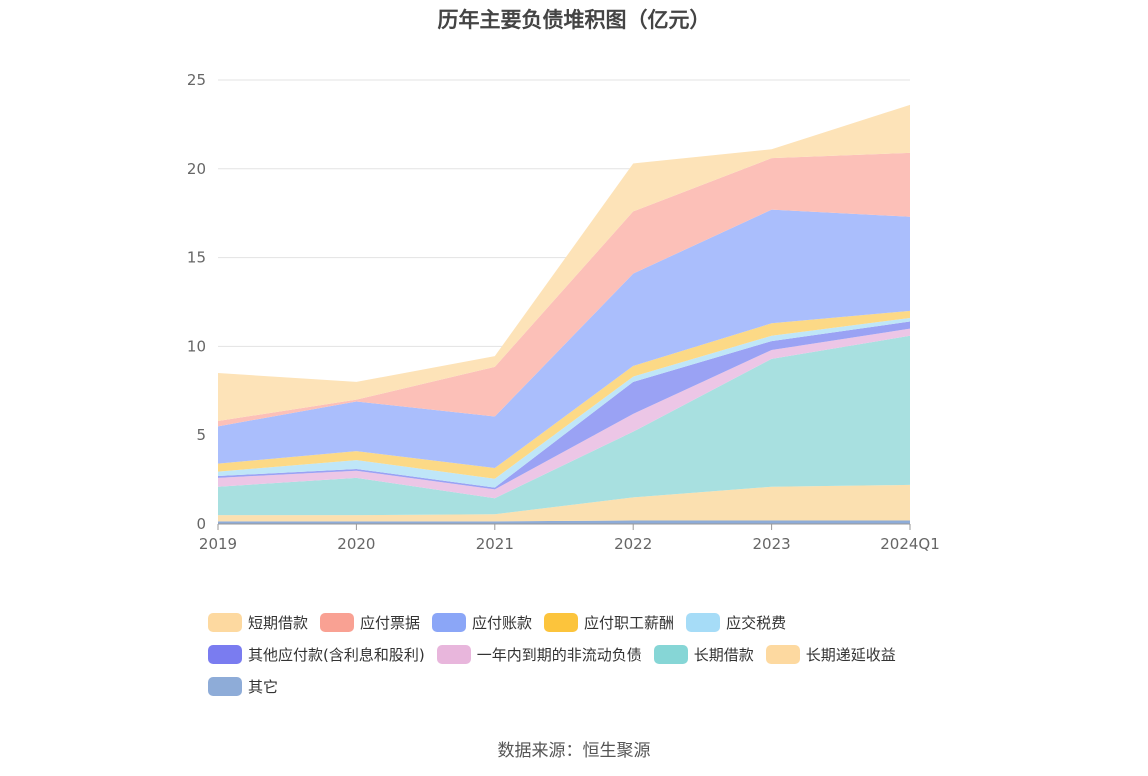 This screenshot has height=776, width=1148. Describe the element at coordinates (201, 435) in the screenshot. I see `y-tick-label: 5` at that location.